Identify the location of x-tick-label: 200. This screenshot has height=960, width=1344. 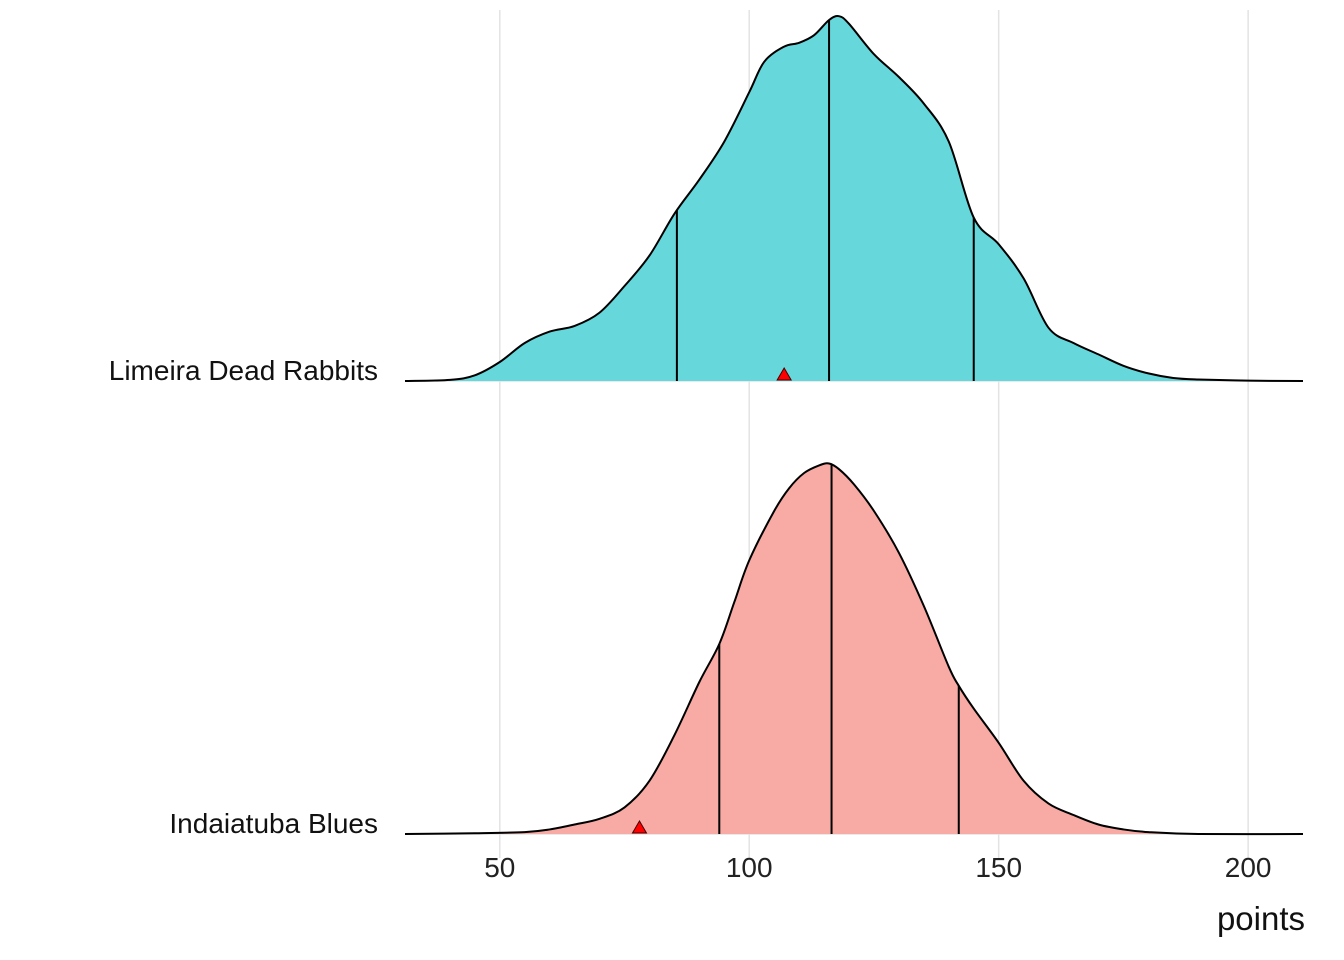
(1248, 867).